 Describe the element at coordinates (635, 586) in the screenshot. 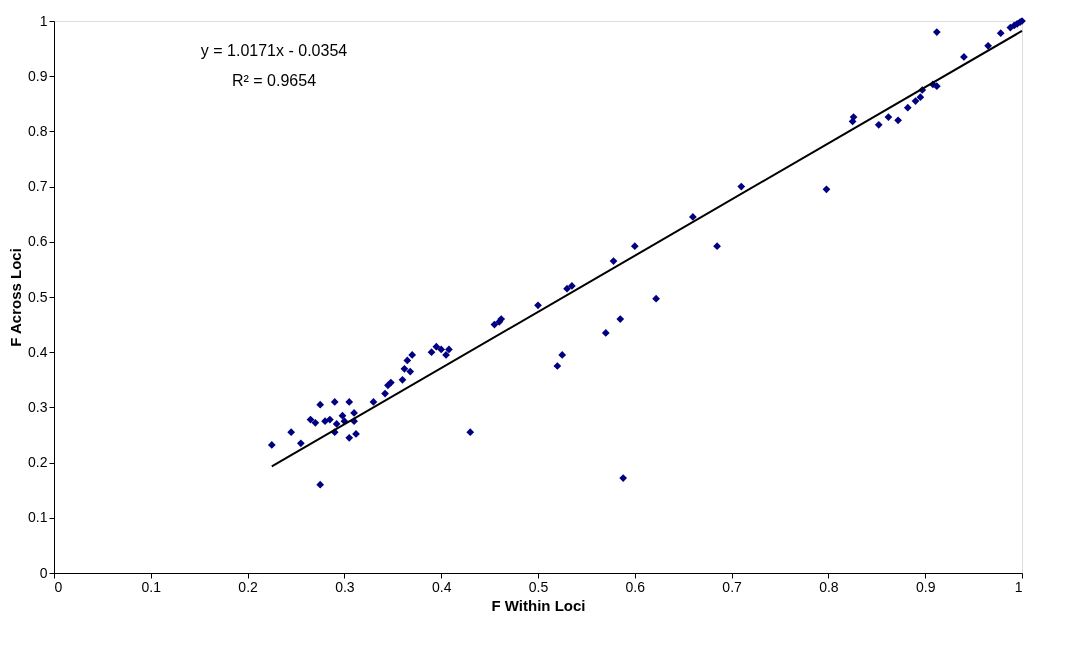

I see `x-tick-label: 0.6` at that location.